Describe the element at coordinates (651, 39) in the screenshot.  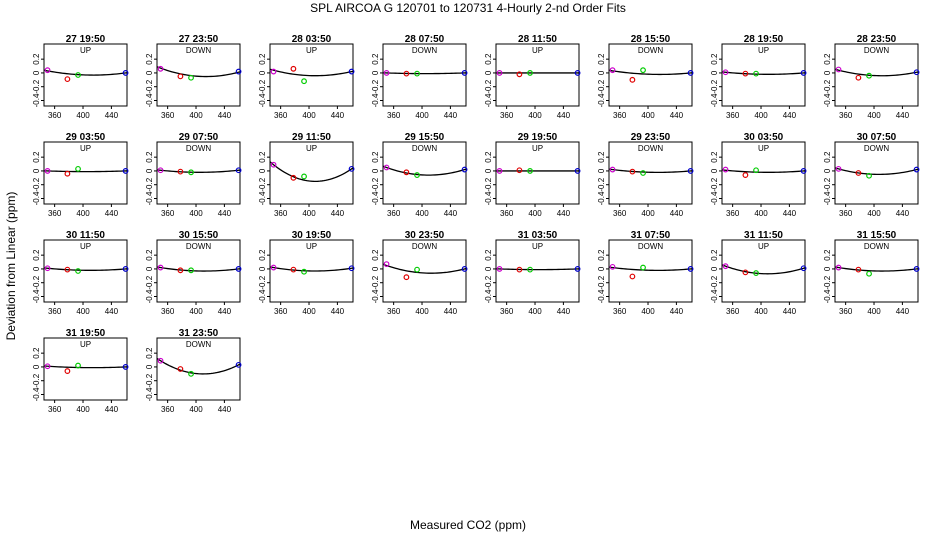
I see `panel-title: 28 15:50` at that location.